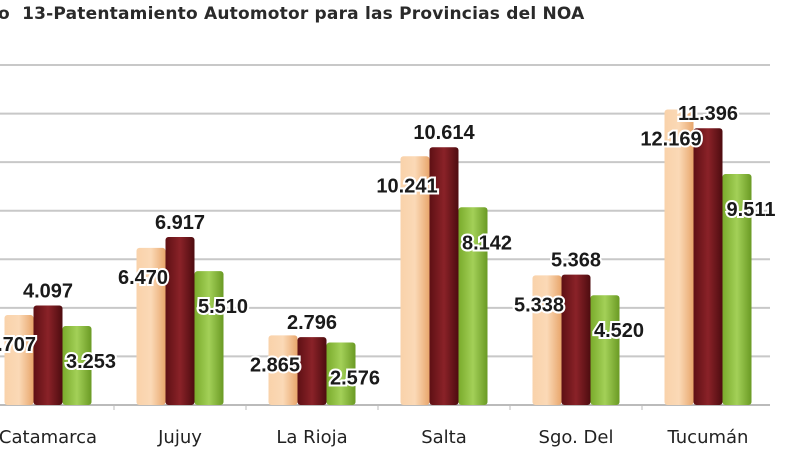 The height and width of the screenshot is (450, 800). What do you see at coordinates (18, 345) in the screenshot?
I see `data-label: 3.707` at bounding box center [18, 345].